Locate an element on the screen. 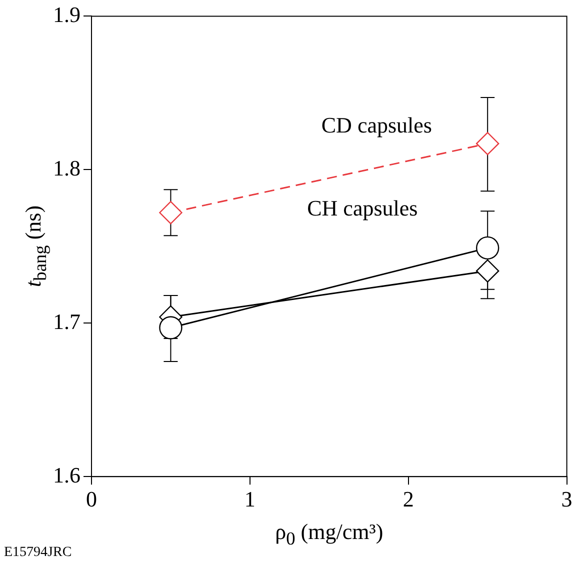 Image resolution: width=579 pixels, height=567 pixels. y-tick-label: 1.9 is located at coordinates (66, 14).